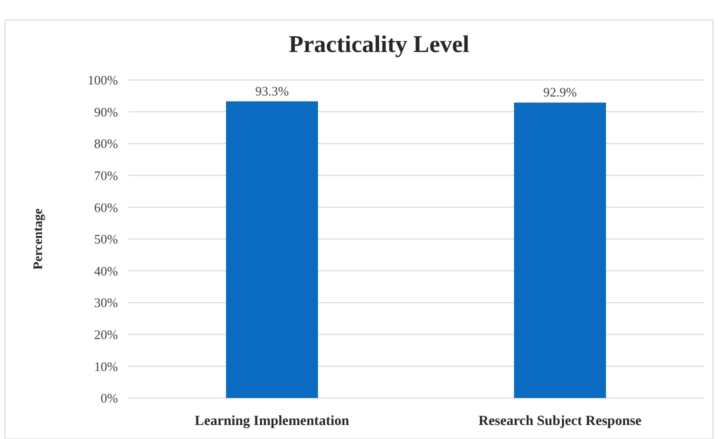 The image size is (718, 439). What do you see at coordinates (106, 334) in the screenshot?
I see `y-tick-label: 20%` at bounding box center [106, 334].